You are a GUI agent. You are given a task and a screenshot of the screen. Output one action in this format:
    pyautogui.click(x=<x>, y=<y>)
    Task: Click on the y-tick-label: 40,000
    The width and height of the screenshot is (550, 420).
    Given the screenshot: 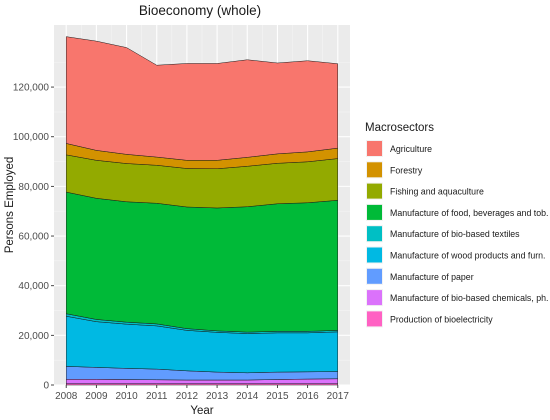 What is the action you would take?
    pyautogui.click(x=33, y=286)
    